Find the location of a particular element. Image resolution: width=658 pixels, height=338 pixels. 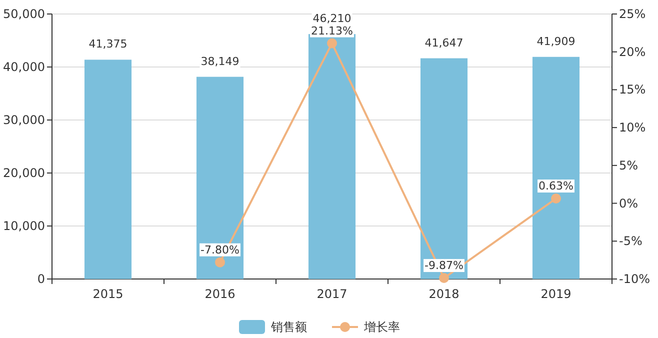

y2-tick-label: 10% is located at coordinates (632, 127).